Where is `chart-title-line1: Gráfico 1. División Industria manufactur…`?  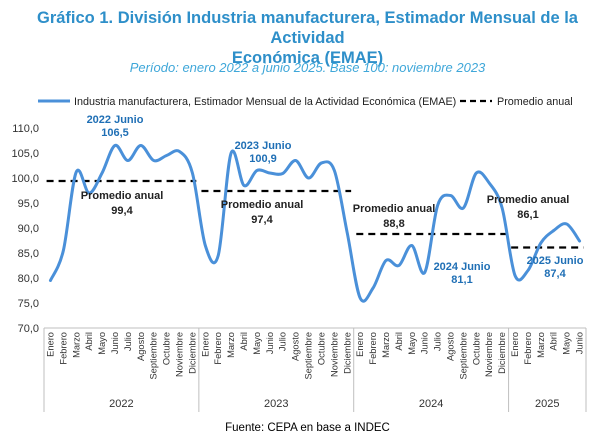
chart-title-line1: Gráfico 1. División Industria manufactur… is located at coordinates (307, 28).